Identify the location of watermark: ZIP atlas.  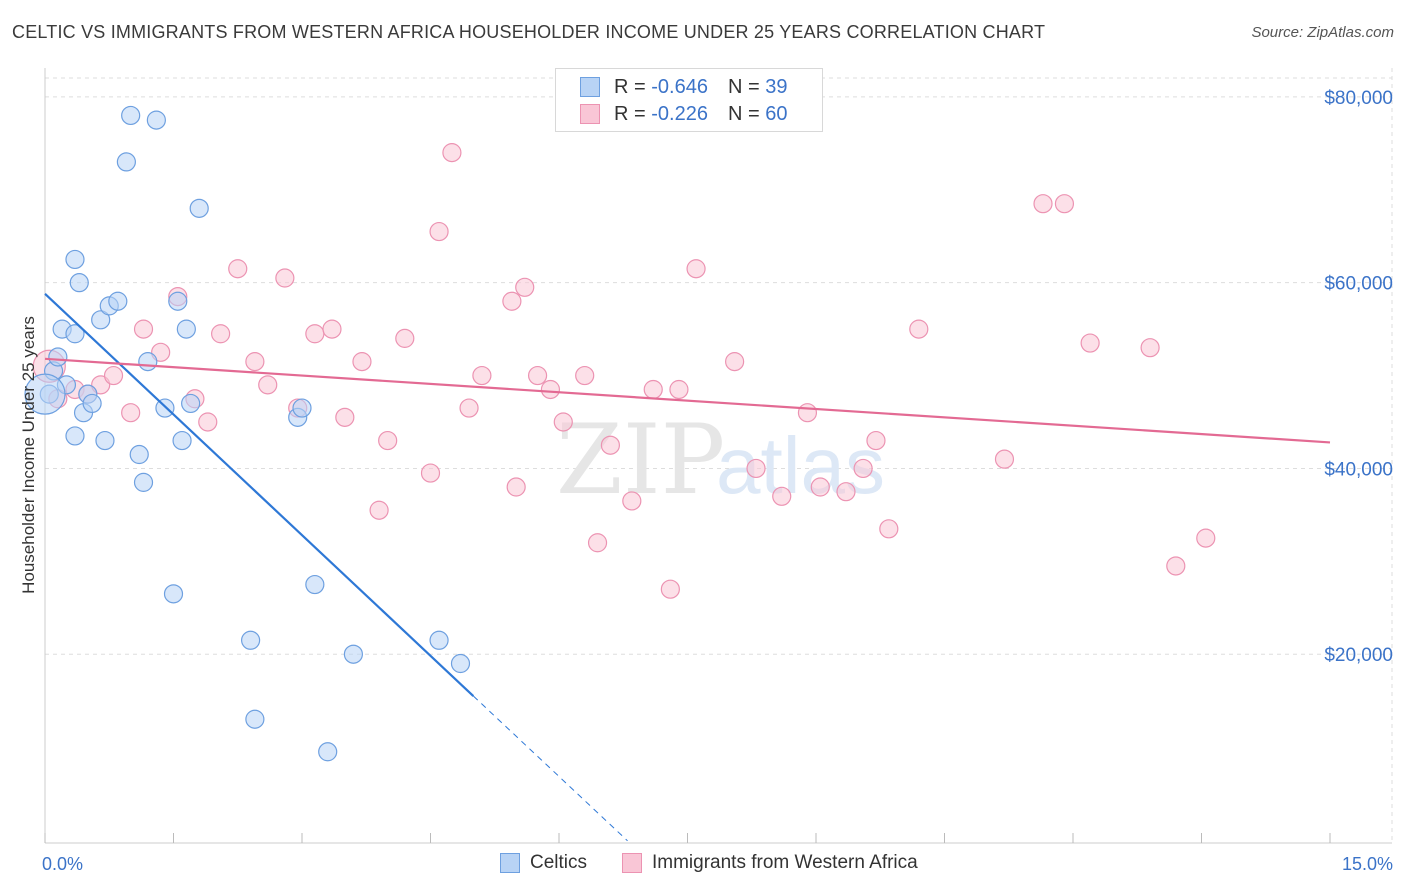
(720, 460).